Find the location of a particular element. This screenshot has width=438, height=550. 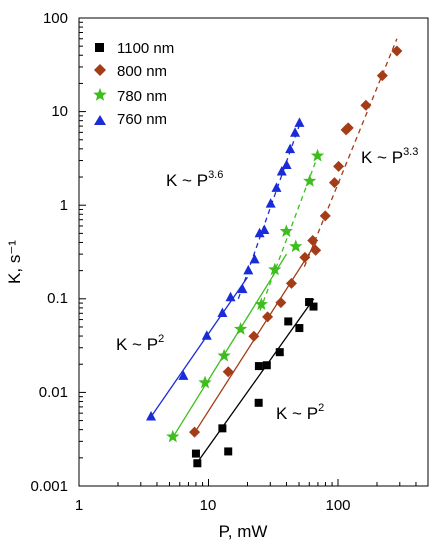

legend-label: 760 nm is located at coordinates (142, 119).